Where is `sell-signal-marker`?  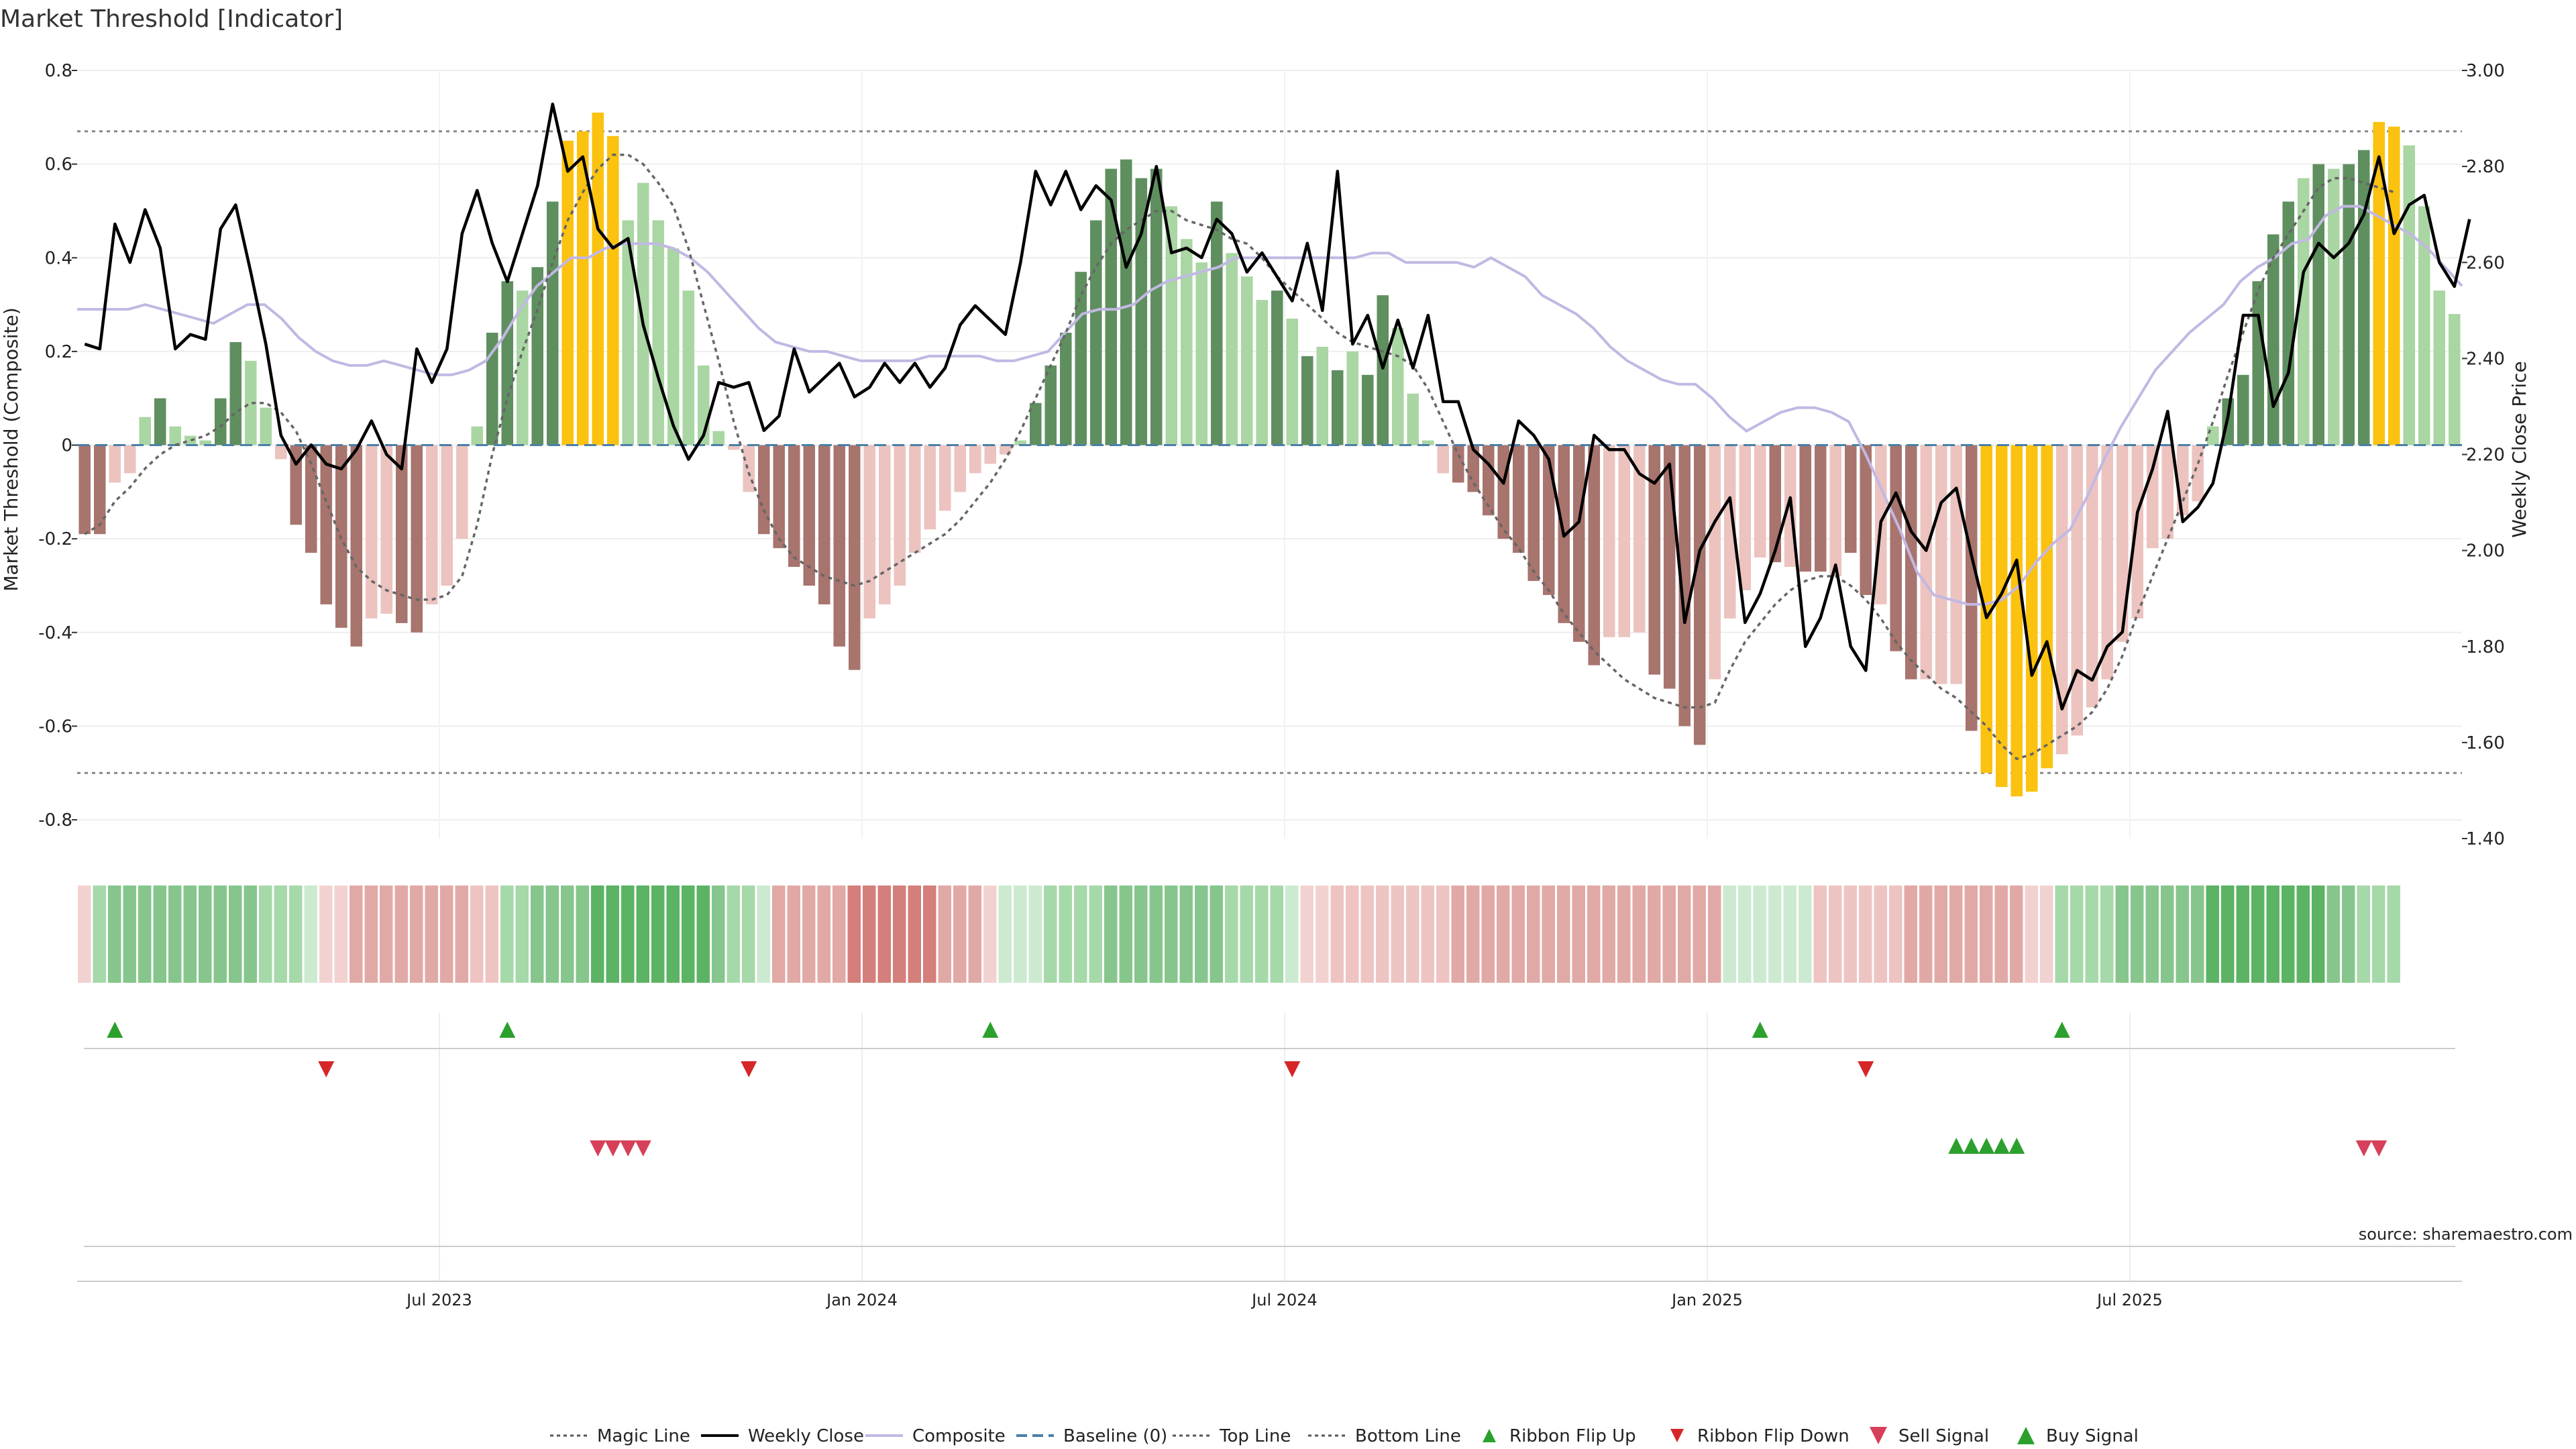
sell-signal-marker is located at coordinates (2379, 1148).